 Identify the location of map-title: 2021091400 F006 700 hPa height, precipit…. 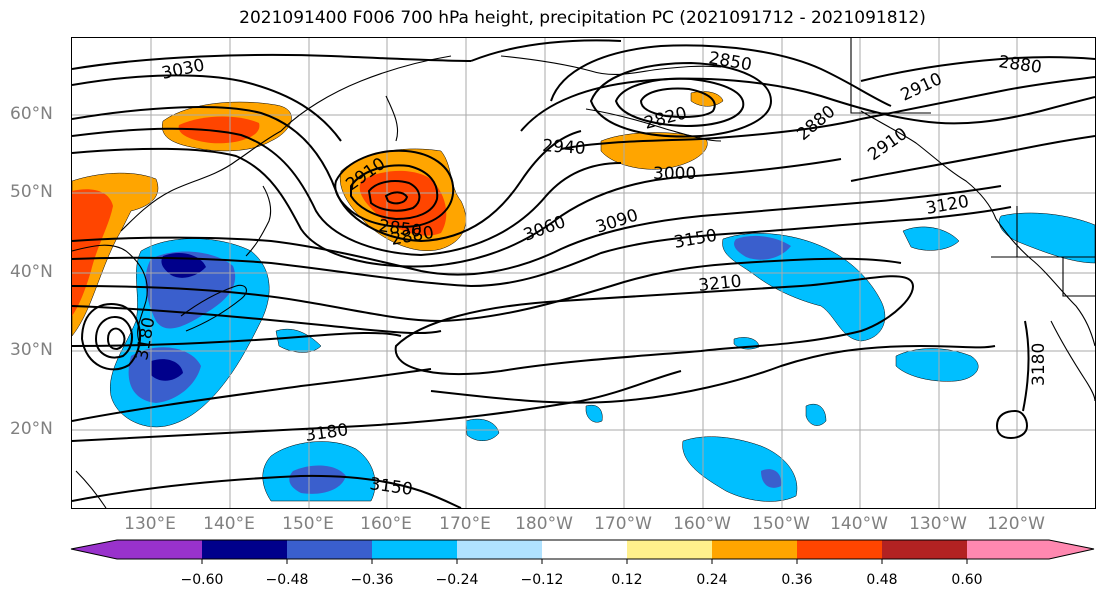
(582, 18).